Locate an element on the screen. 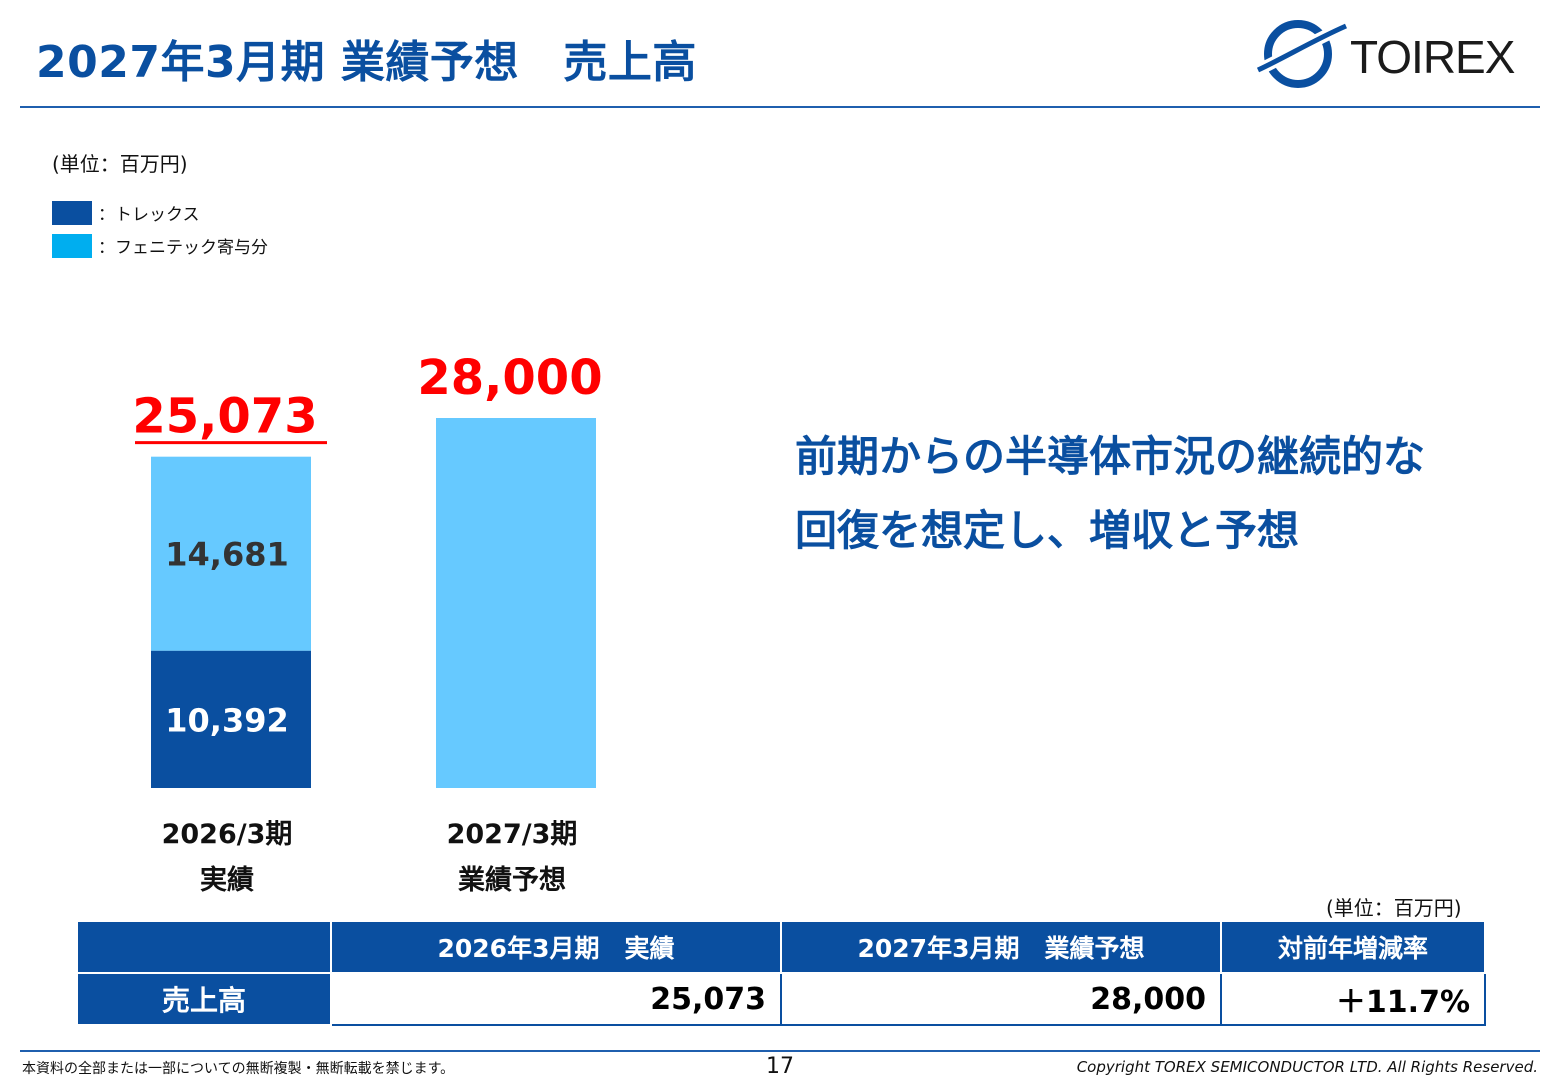 Image resolution: width=1560 pixels, height=1080 pixels. x-tick-label-0-line1: 2026/3期 is located at coordinates (227, 834).